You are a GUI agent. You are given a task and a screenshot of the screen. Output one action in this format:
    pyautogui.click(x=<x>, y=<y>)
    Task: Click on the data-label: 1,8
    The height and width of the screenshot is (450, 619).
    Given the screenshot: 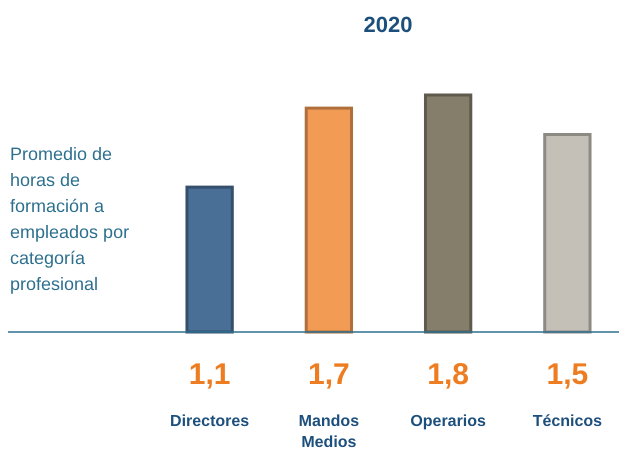 What is the action you would take?
    pyautogui.click(x=448, y=374)
    